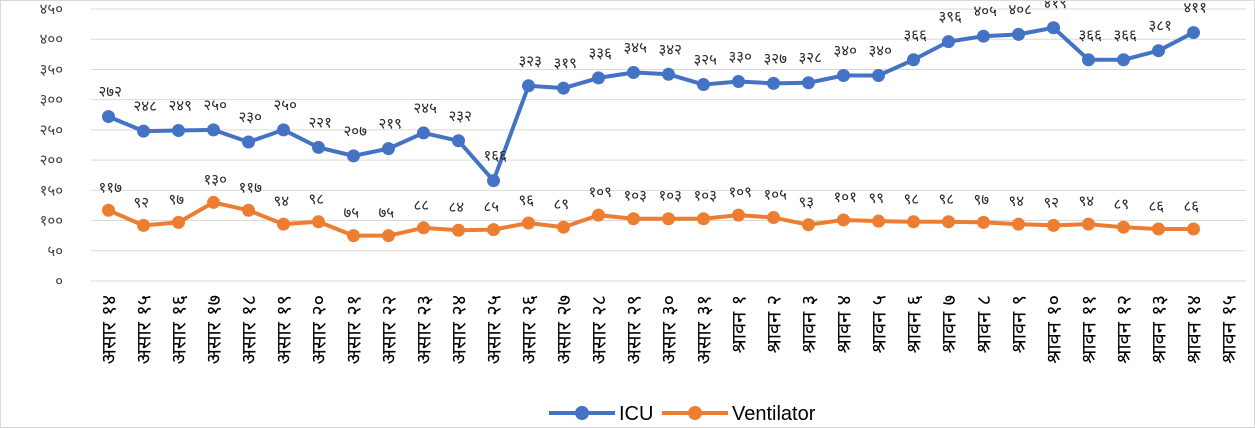  I want to click on data-label-ventilator: ९६, so click(527, 200).